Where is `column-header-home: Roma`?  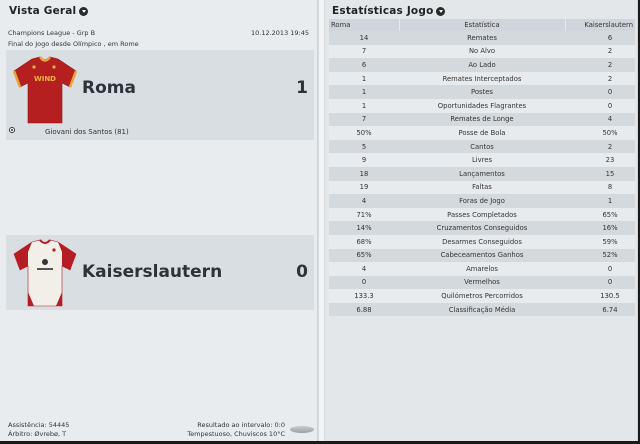
column-header-home: Roma is located at coordinates (364, 25).